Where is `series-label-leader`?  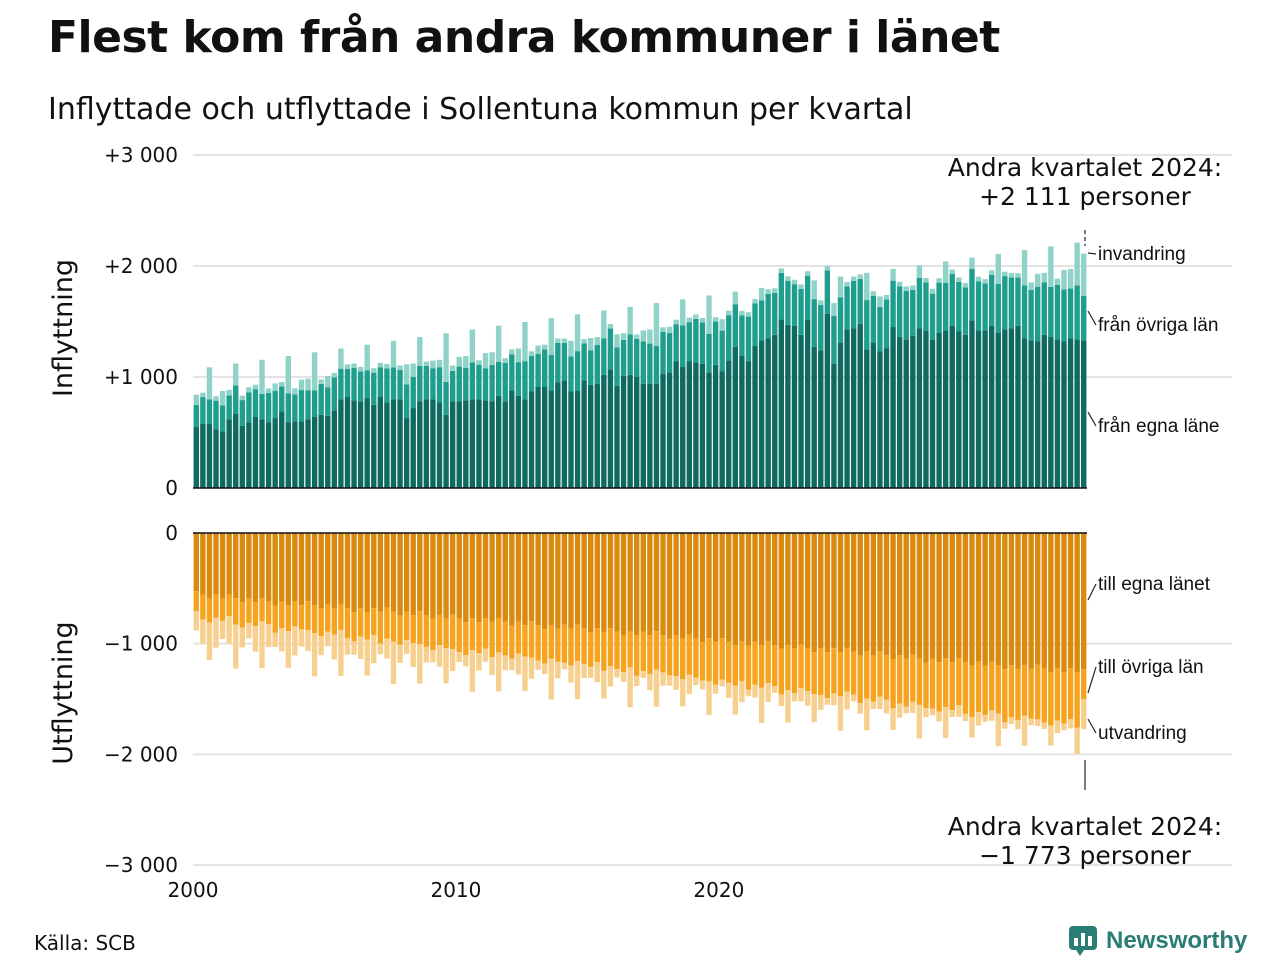 series-label-leader is located at coordinates (1092, 253).